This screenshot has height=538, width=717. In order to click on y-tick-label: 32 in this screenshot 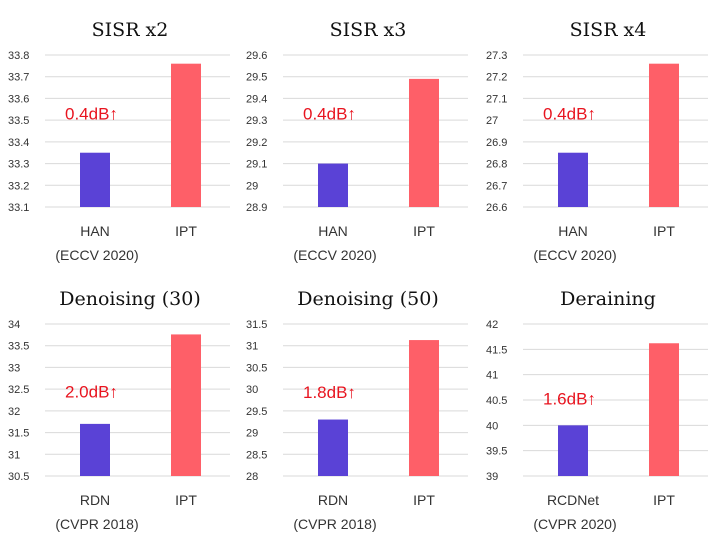, I will do `click(14, 412)`.